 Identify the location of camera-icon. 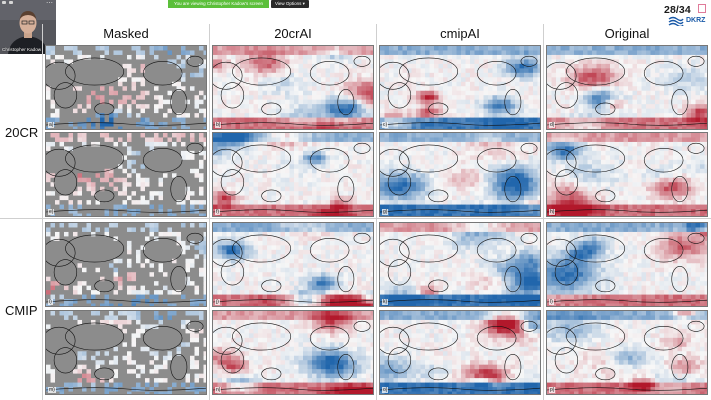
(11, 2).